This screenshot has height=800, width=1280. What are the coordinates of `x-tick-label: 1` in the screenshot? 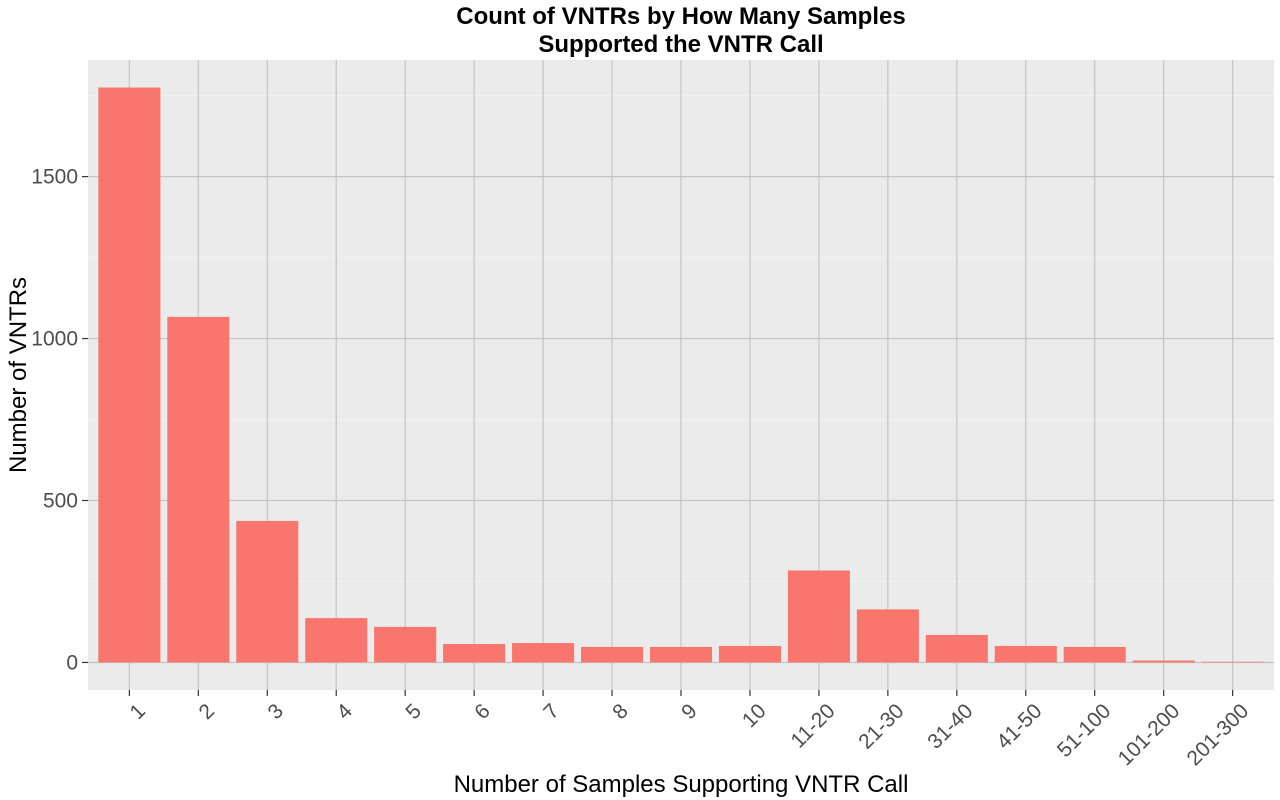 It's located at (138, 711).